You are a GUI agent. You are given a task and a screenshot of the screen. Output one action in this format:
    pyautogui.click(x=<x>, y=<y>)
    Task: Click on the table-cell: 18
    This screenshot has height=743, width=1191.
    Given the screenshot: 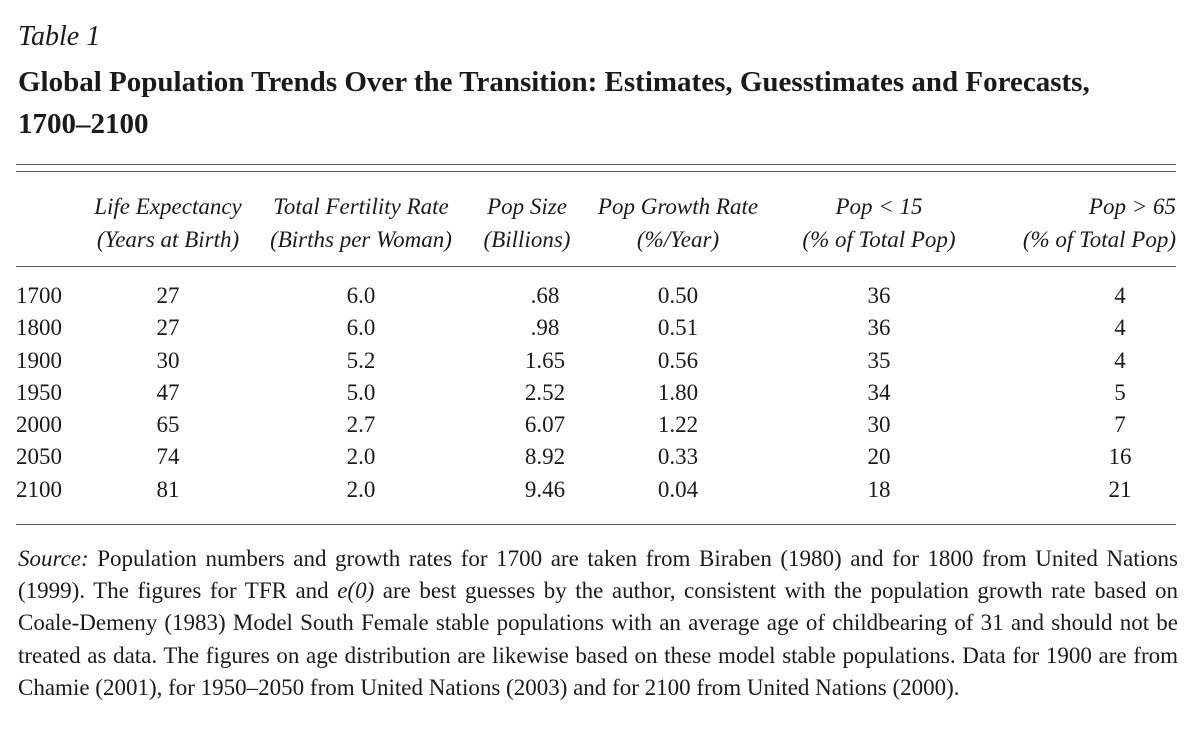 What is the action you would take?
    pyautogui.click(x=879, y=489)
    